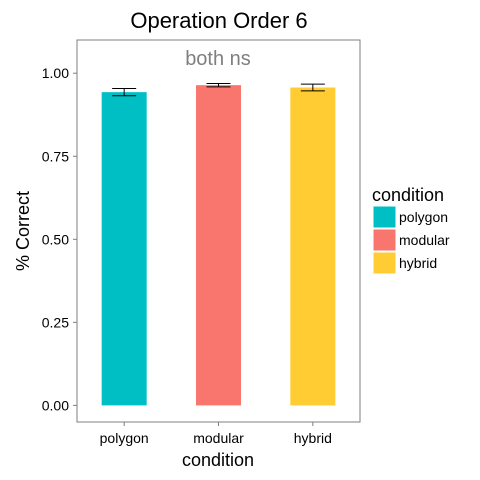  I want to click on errorbars-layer, so click(218, 90).